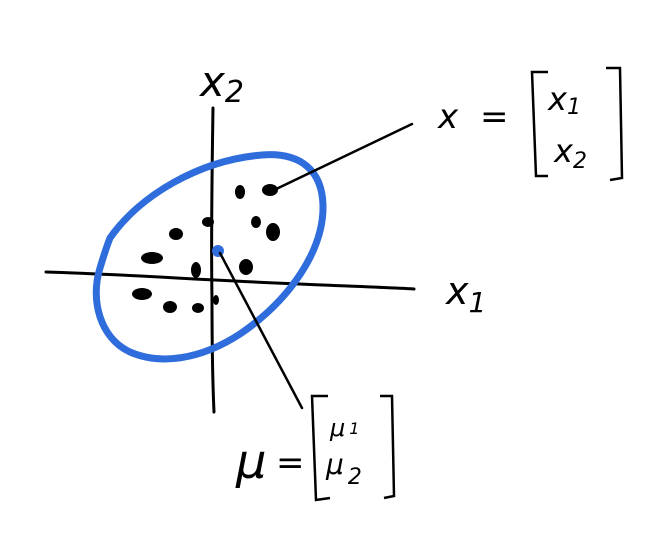  I want to click on distribution-ellipse, so click(209, 257).